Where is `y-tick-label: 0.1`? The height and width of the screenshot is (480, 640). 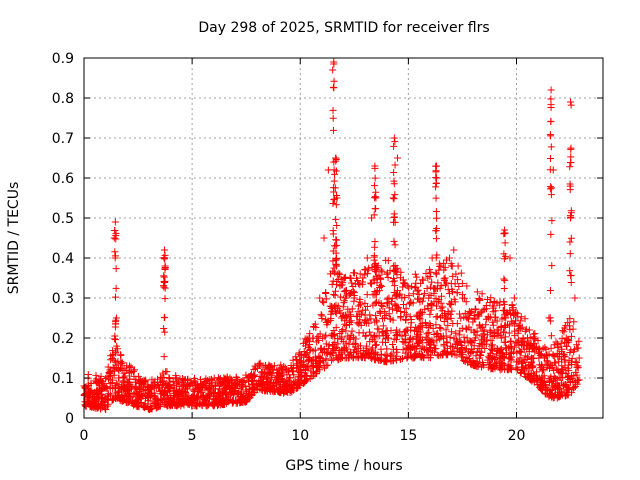 y-tick-label: 0.1 is located at coordinates (63, 379).